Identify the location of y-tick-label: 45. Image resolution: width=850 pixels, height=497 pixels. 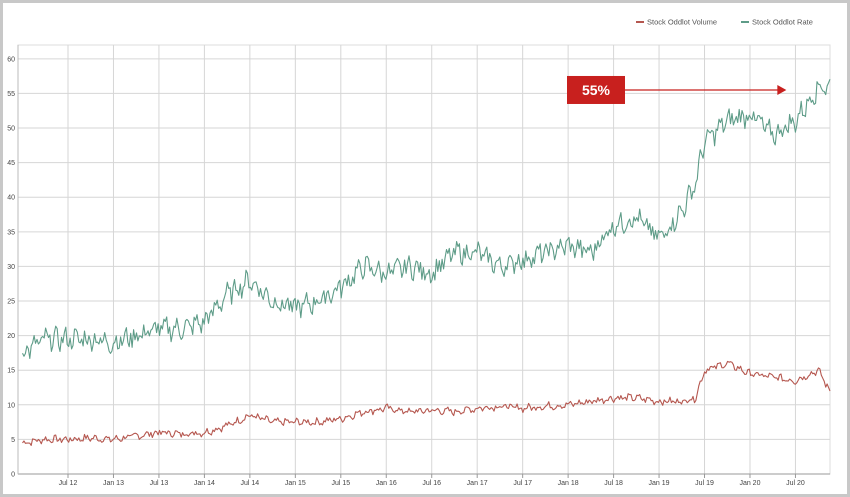
(11, 163).